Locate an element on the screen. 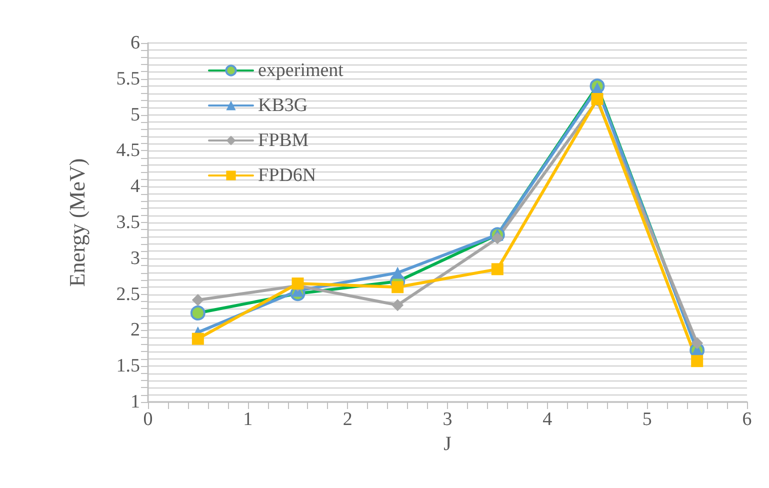  y-tick-label: 5 is located at coordinates (135, 115).